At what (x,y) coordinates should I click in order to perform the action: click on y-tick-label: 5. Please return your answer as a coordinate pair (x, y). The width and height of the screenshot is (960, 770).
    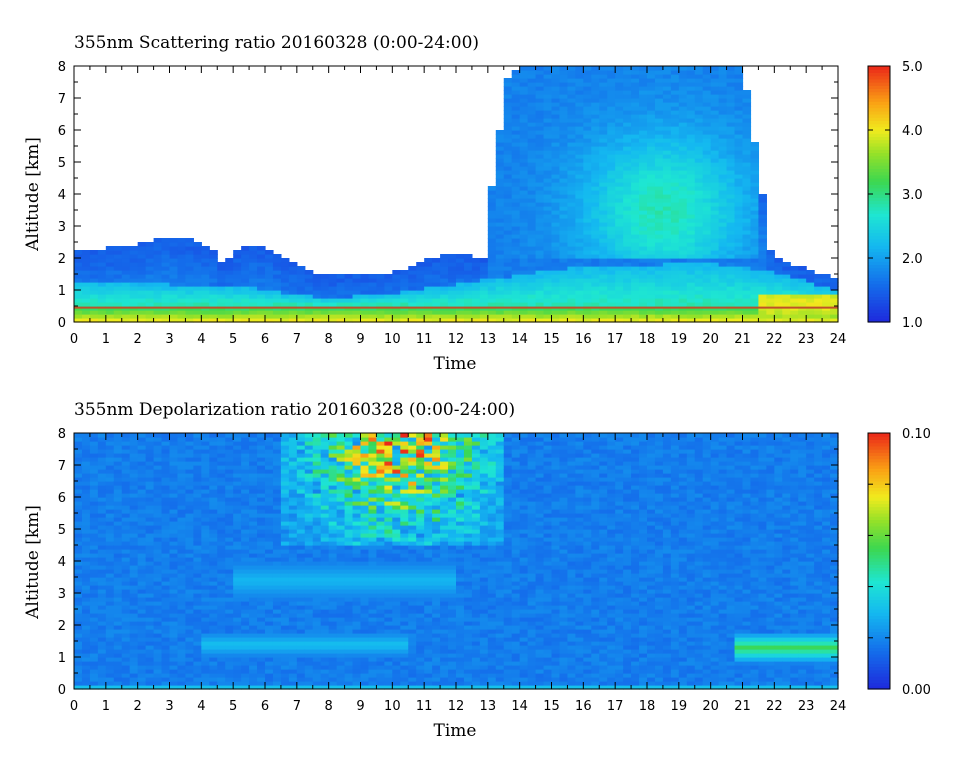
    Looking at the image, I should click on (62, 163).